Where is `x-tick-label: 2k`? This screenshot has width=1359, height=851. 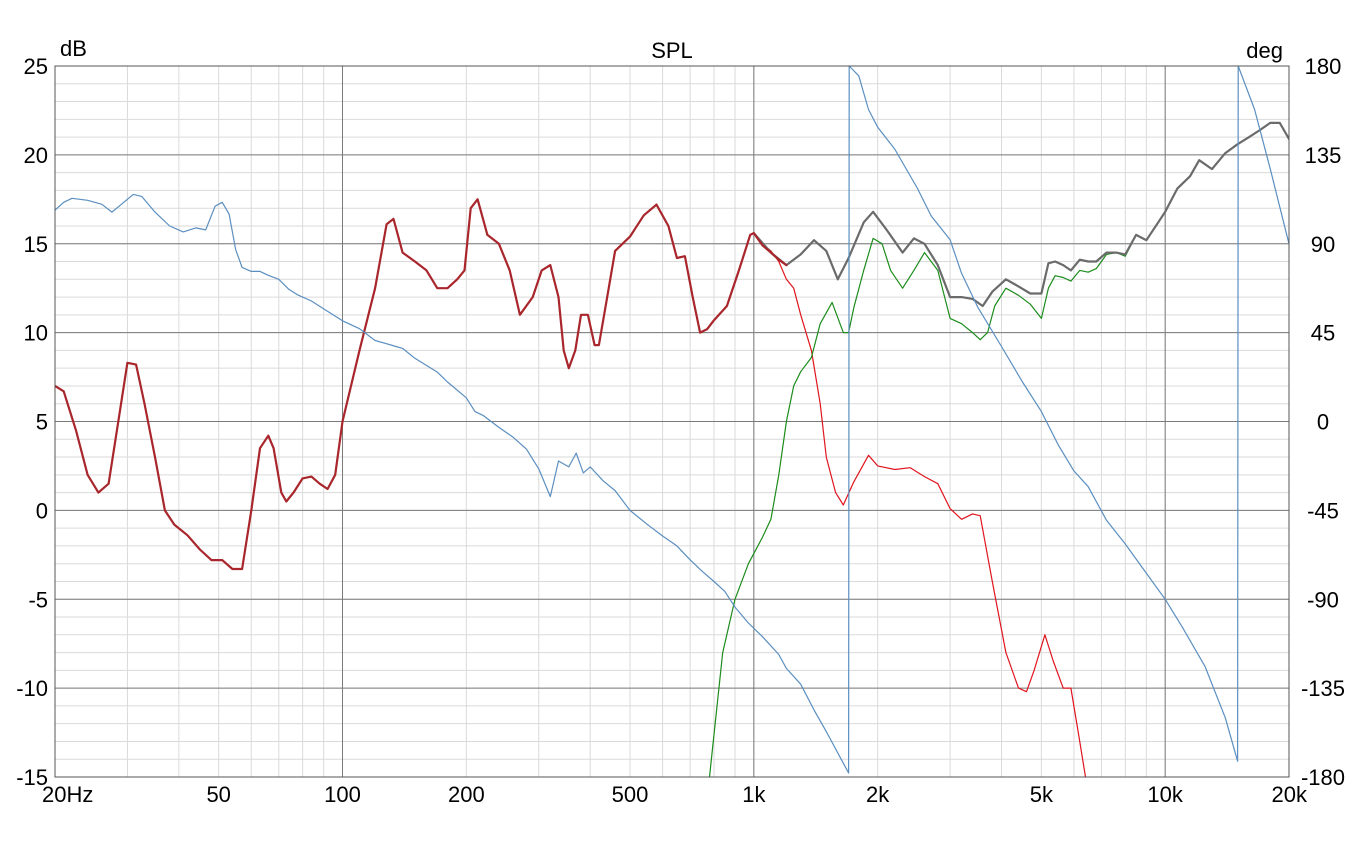 x-tick-label: 2k is located at coordinates (878, 794).